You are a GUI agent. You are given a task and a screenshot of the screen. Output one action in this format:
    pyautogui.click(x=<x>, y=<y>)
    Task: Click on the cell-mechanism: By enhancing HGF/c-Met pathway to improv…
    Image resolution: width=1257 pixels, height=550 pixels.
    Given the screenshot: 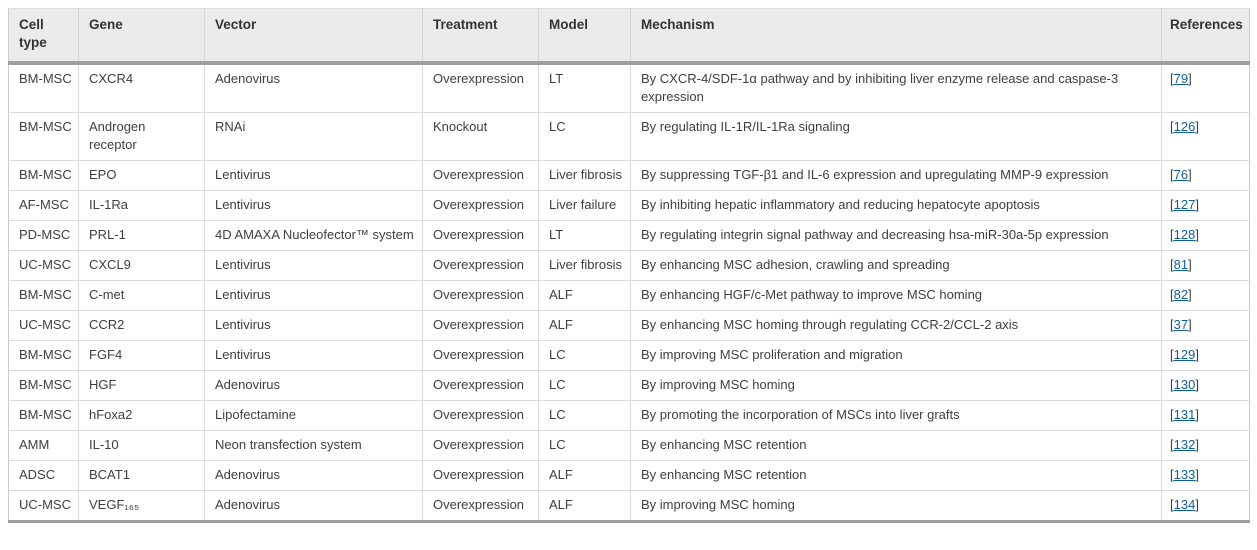 What is the action you would take?
    pyautogui.click(x=896, y=295)
    